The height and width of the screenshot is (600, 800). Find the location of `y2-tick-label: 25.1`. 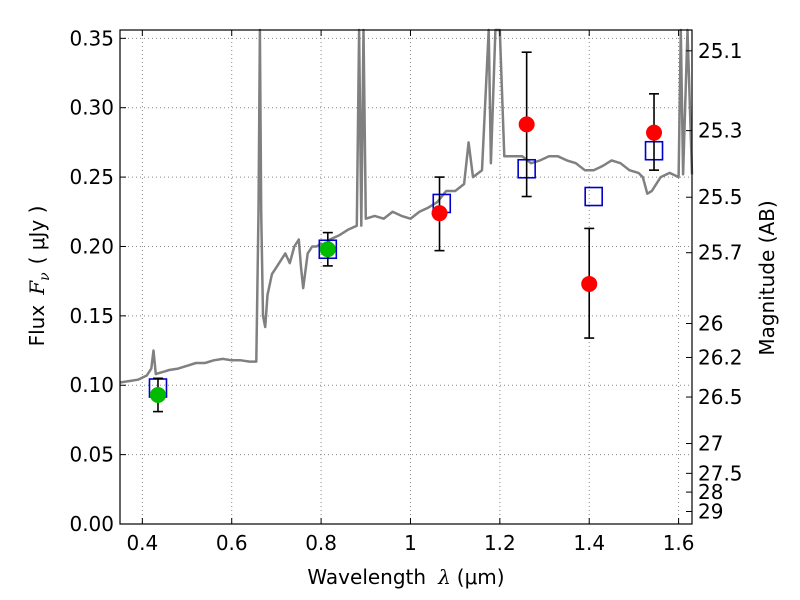

y2-tick-label: 25.1 is located at coordinates (720, 51).